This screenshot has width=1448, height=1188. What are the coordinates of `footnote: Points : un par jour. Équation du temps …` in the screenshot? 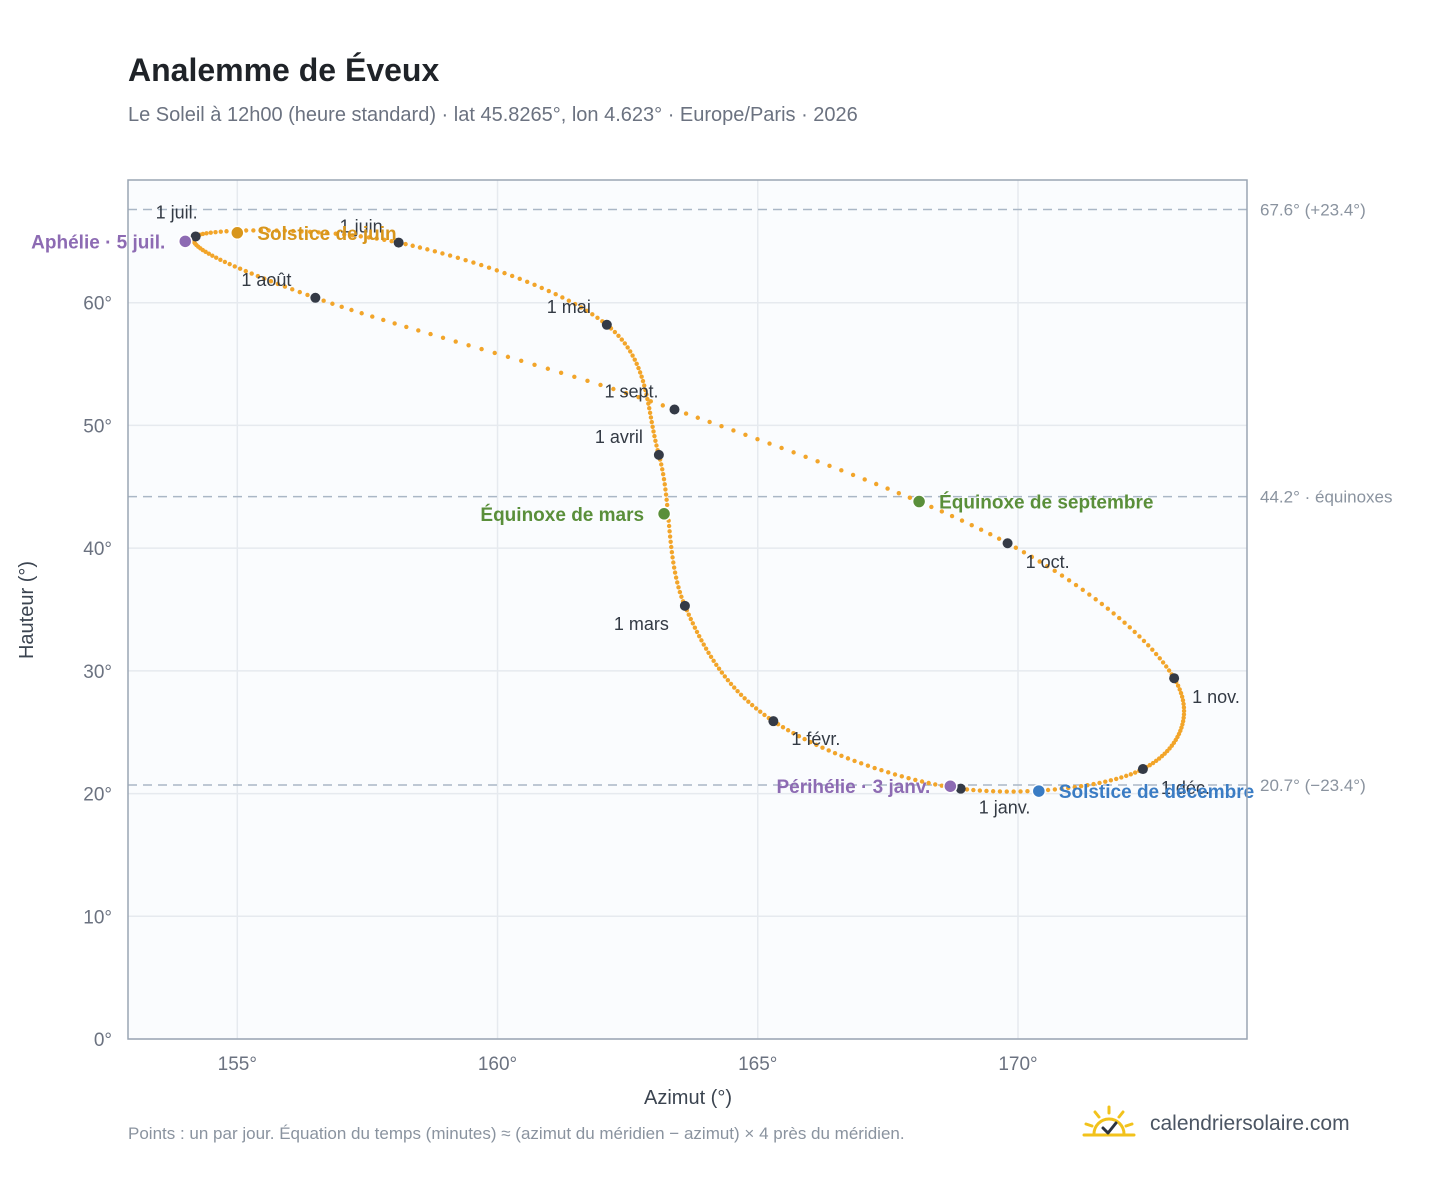 It's located at (516, 1133).